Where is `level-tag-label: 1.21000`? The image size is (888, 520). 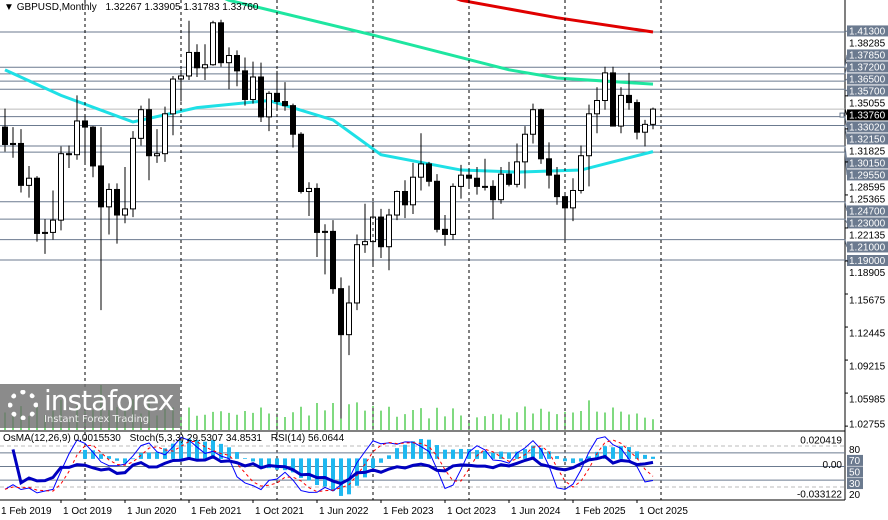
level-tag-label: 1.21000 is located at coordinates (867, 247).